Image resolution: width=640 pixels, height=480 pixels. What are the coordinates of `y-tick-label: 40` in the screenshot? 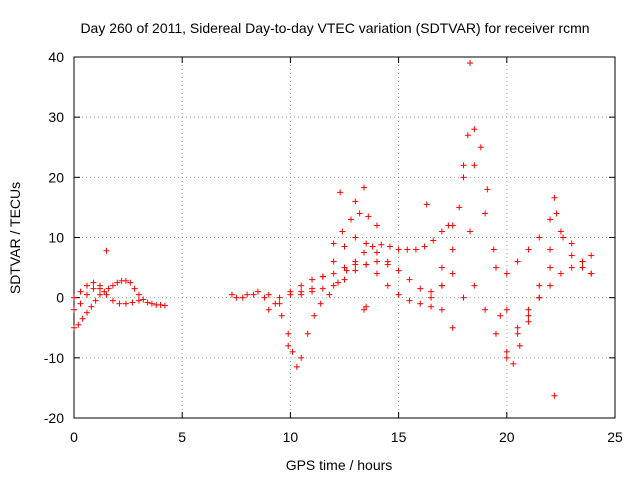 It's located at (56, 57).